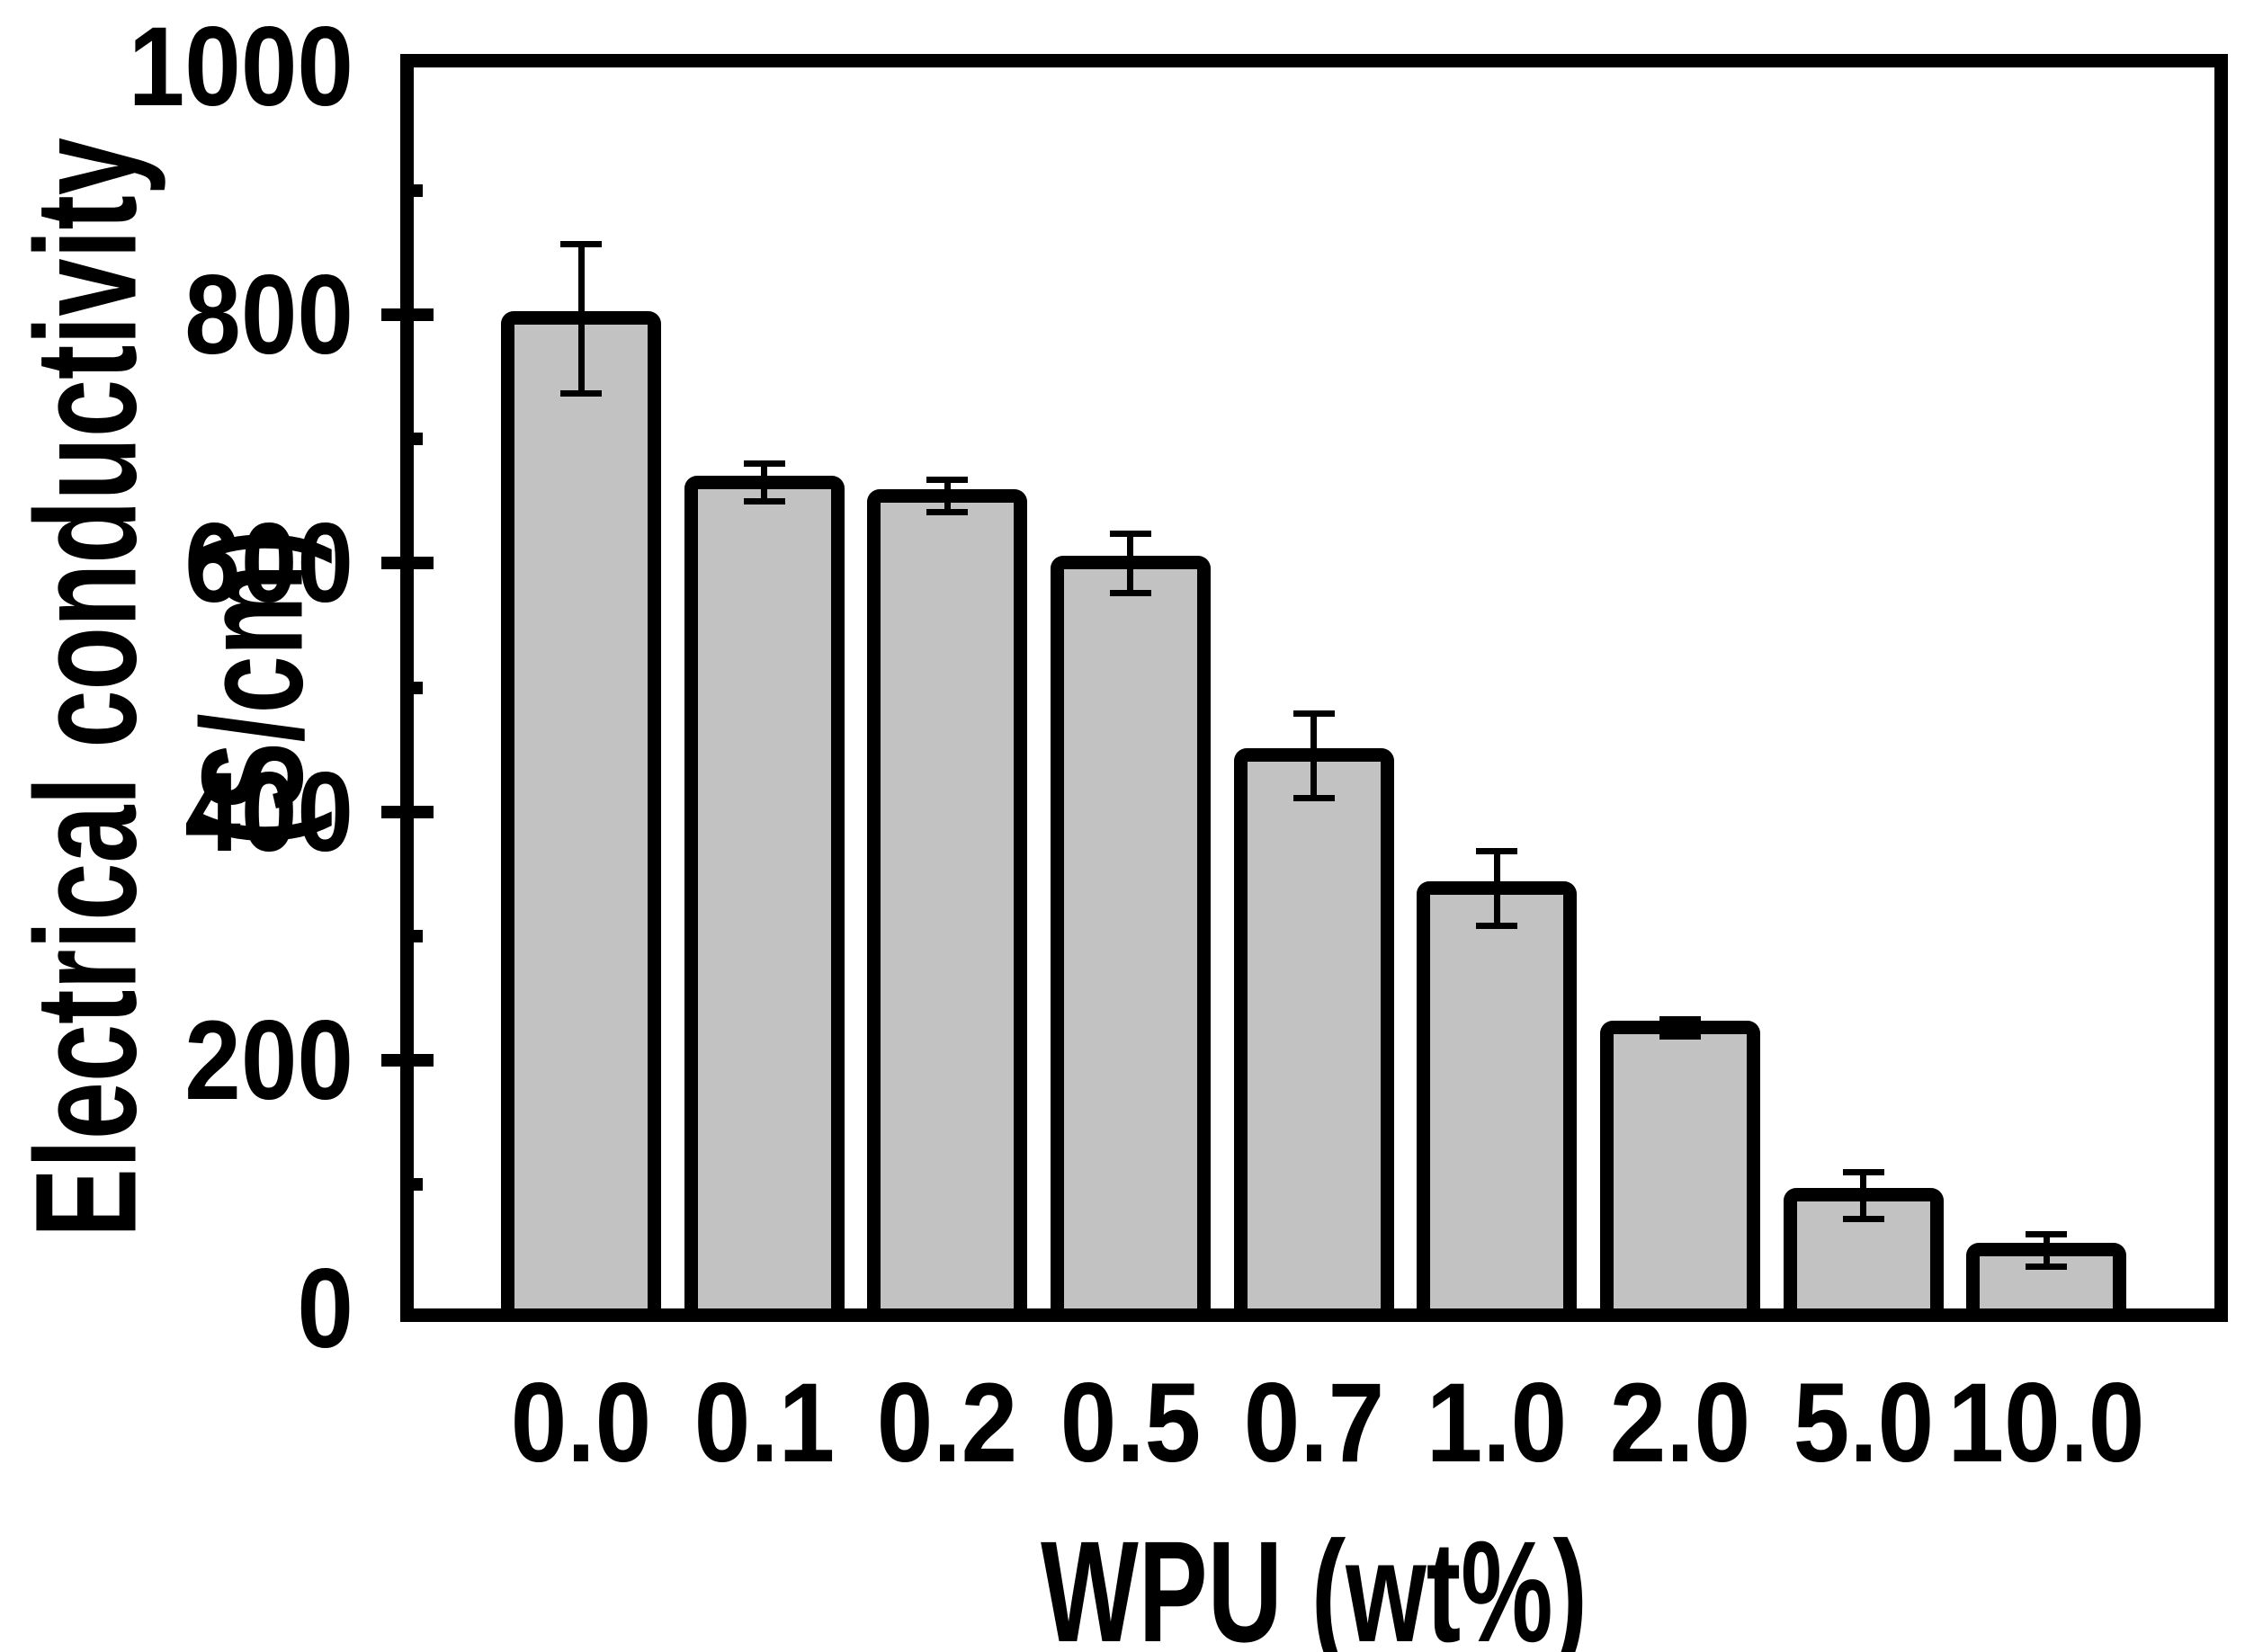  I want to click on x-tick-label: 0.7, so click(1313, 1423).